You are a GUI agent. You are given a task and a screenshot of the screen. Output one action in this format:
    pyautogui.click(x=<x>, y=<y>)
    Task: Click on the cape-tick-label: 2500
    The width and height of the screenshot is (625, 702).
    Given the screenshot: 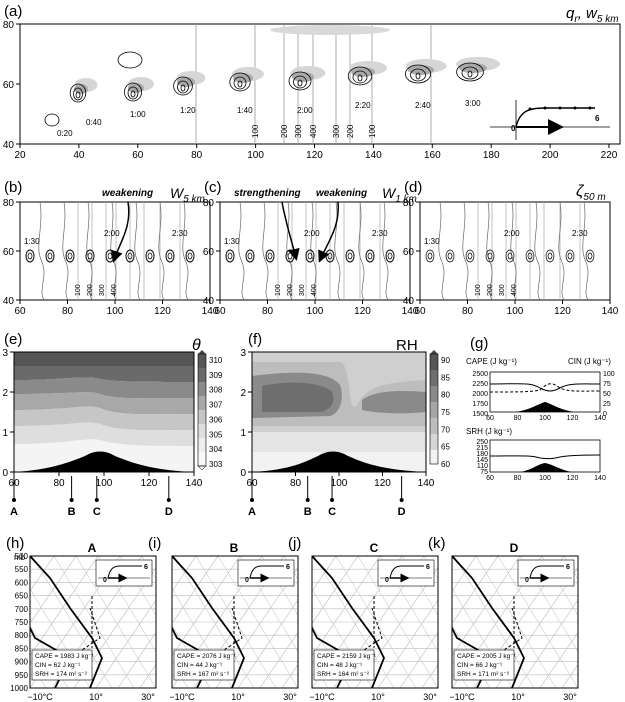 What is the action you would take?
    pyautogui.click(x=480, y=374)
    